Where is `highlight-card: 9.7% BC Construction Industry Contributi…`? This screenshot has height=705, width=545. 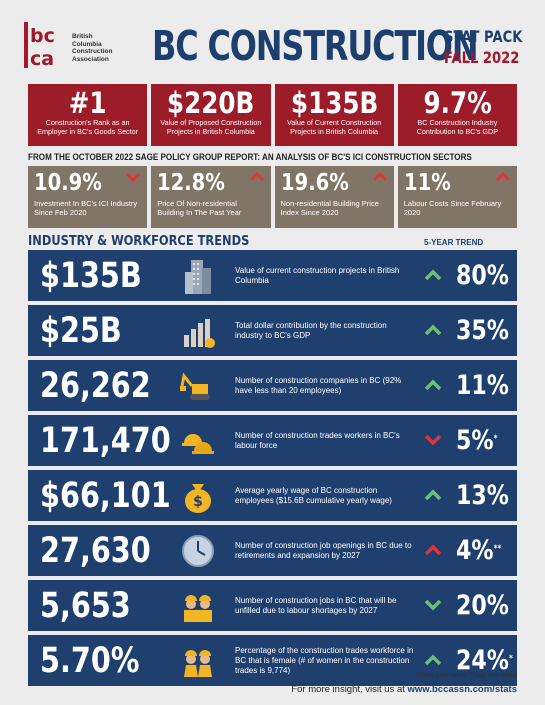 highlight-card: 9.7% BC Construction Industry Contributi… is located at coordinates (457, 115).